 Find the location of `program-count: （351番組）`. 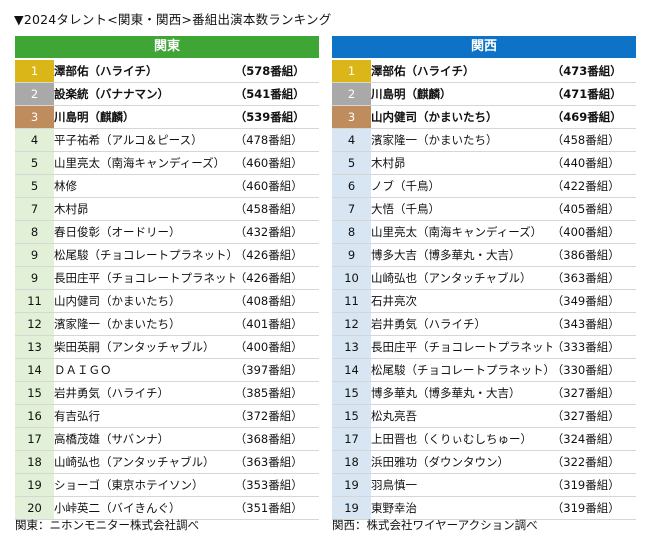

program-count: （351番組） is located at coordinates (276, 508).